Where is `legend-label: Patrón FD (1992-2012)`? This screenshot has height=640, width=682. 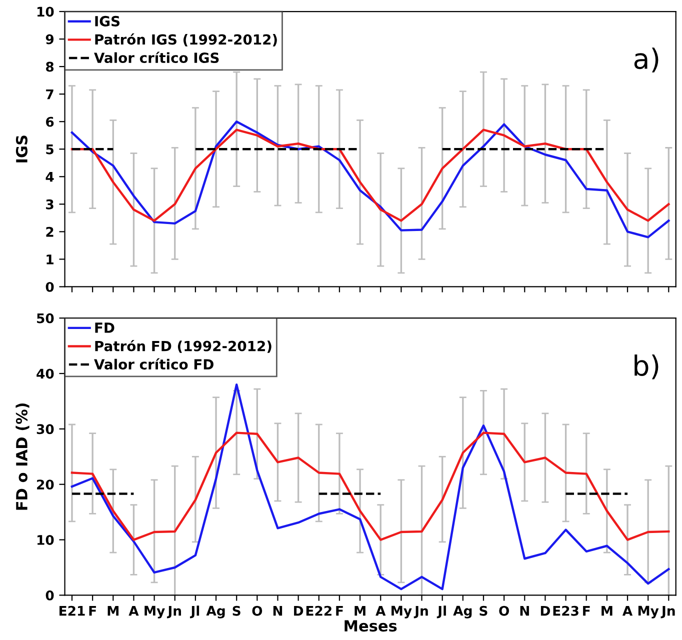
legend-label: Patrón FD (1992-2012) is located at coordinates (183, 346).